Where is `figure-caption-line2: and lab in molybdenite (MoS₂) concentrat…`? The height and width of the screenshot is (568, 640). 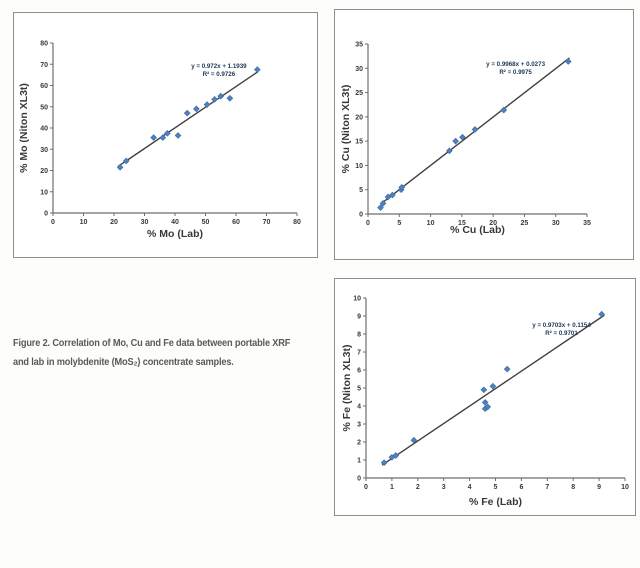
figure-caption-line2: and lab in molybdenite (MoS₂) concentrat… is located at coordinates (123, 362).